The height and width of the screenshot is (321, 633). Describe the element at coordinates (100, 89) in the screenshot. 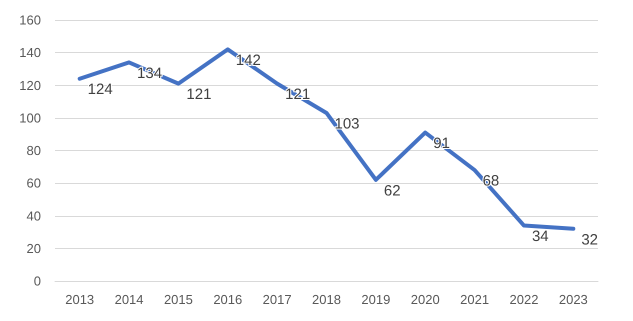

I see `data-label: 124` at that location.